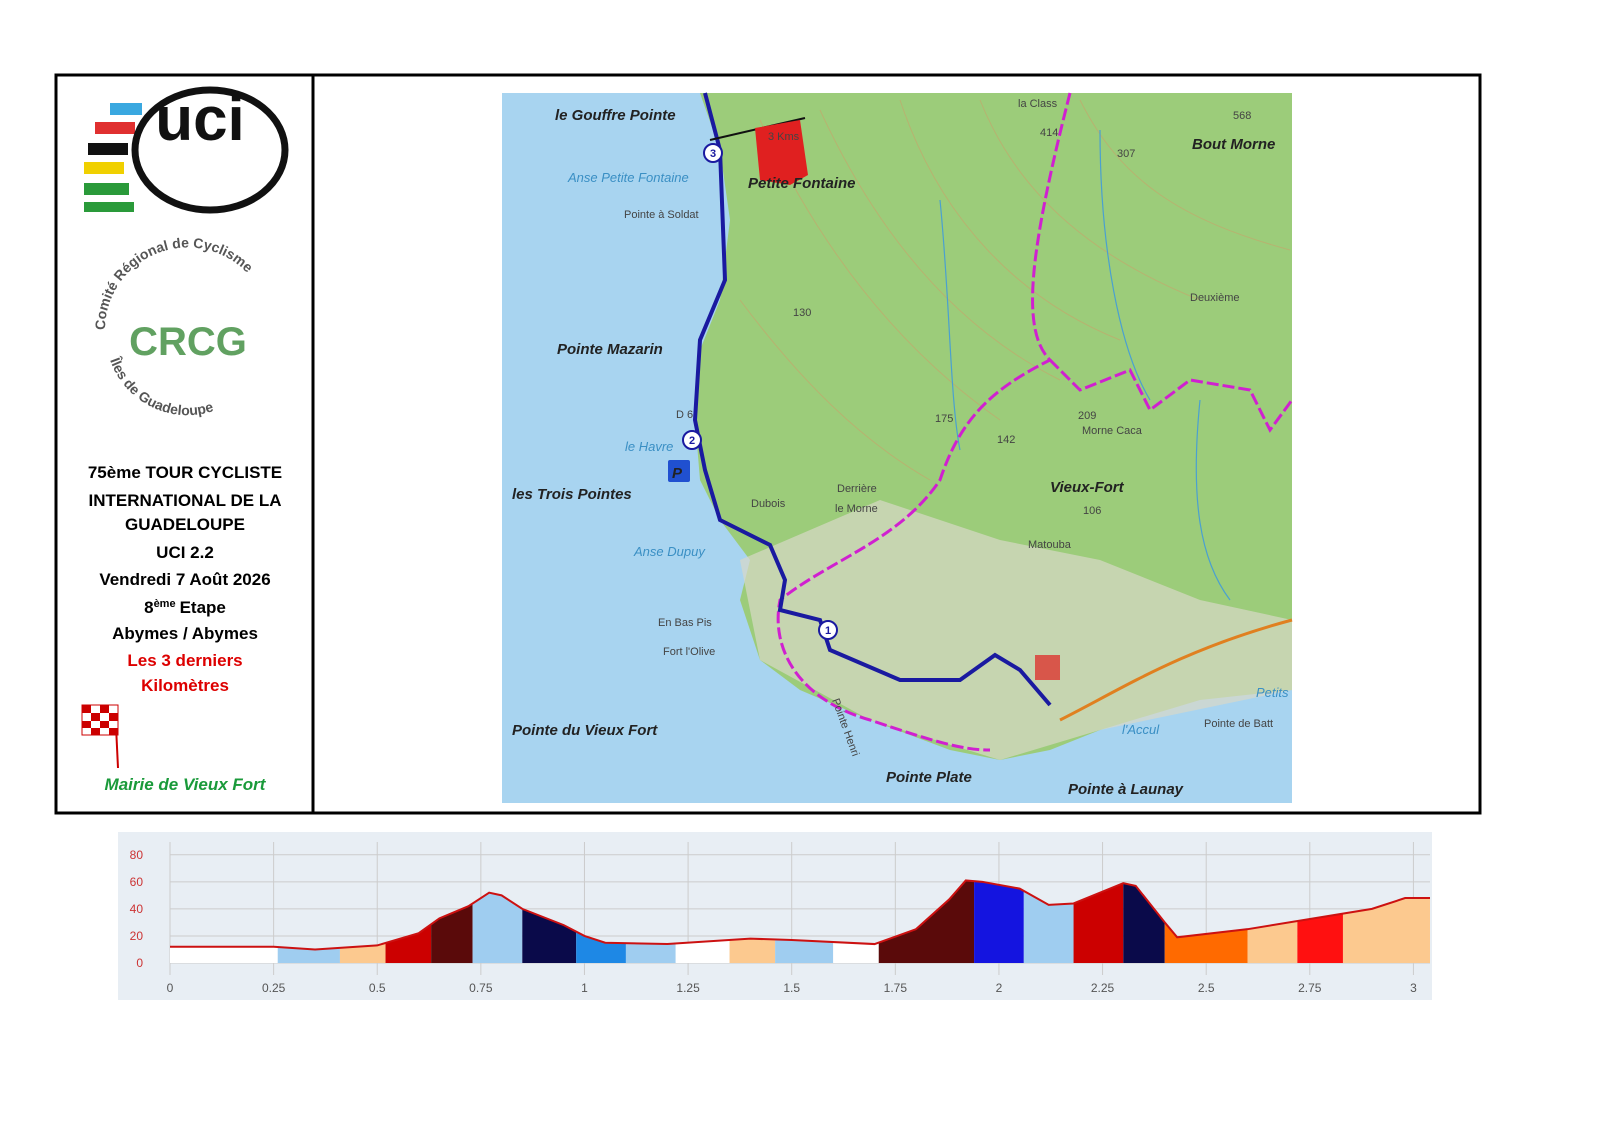 The width and height of the screenshot is (1600, 1131). I want to click on x-tick-label: 1, so click(584, 988).